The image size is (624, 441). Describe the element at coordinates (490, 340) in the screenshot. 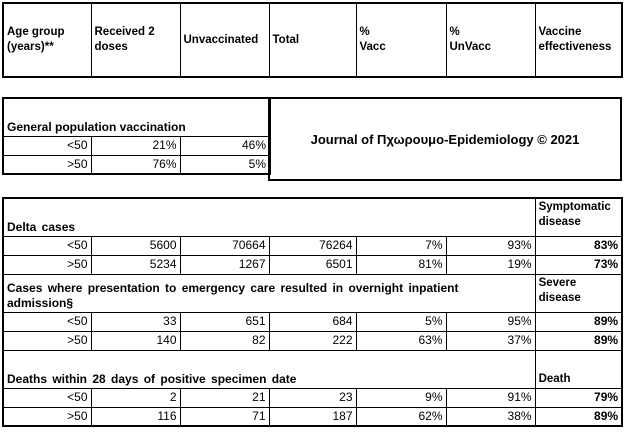

I see `cell-pct-unvacc: 37%` at that location.